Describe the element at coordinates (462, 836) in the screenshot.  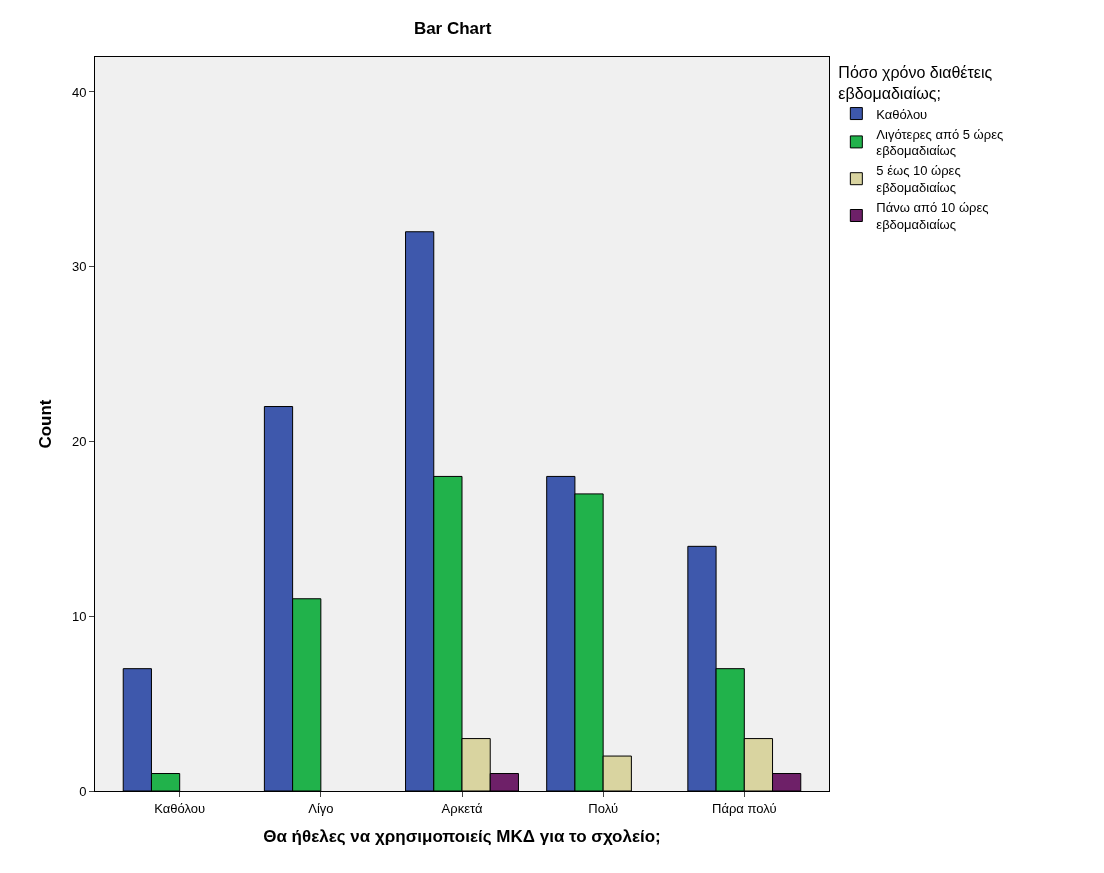
I see `x-axis-title: Θα ήθελες να χρησιμοποιείς ΜΚΔ για το σχολείο;` at that location.